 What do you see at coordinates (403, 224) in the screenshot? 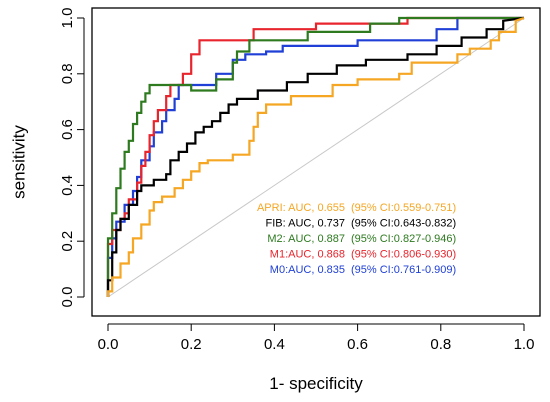
I see `legend-ci-1: (95% CI:0.643-0.832)` at bounding box center [403, 224].